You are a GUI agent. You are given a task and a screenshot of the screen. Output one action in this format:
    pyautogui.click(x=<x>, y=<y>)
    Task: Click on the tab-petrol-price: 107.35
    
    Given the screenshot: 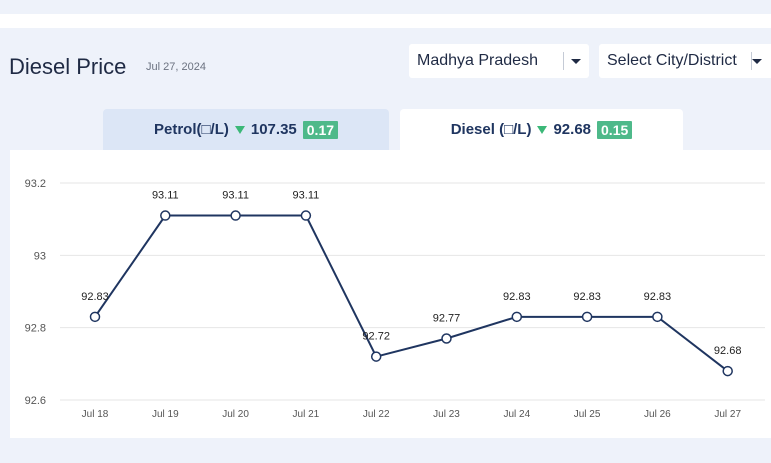 What is the action you would take?
    pyautogui.click(x=273, y=129)
    